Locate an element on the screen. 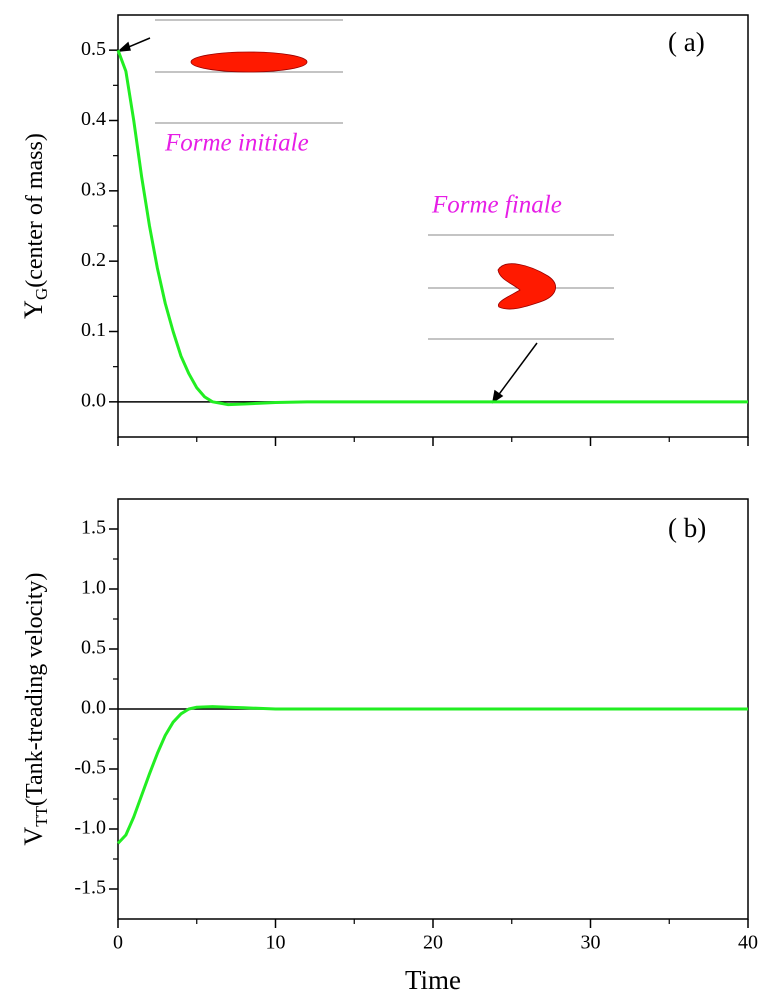 This screenshot has height=998, width=764. annotation: Forme finale is located at coordinates (496, 205).